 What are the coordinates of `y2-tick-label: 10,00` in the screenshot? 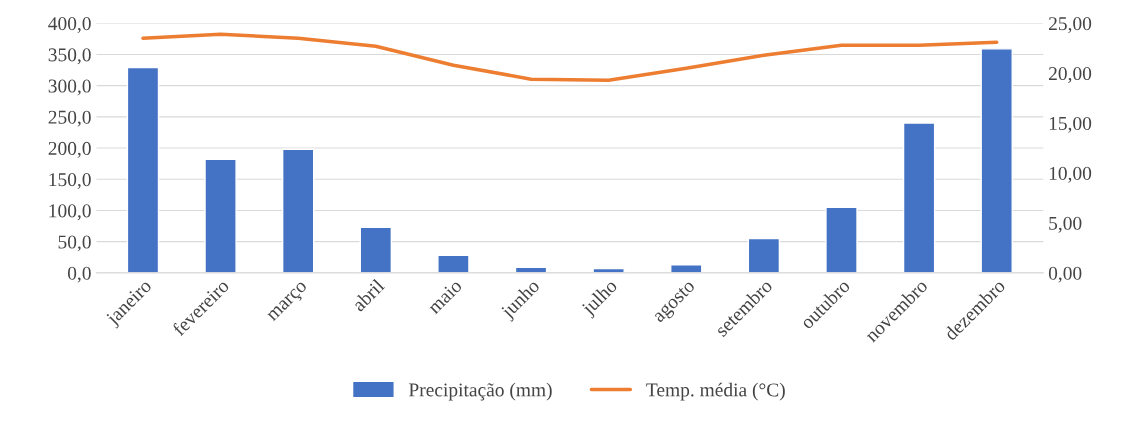 It's located at (1070, 174).